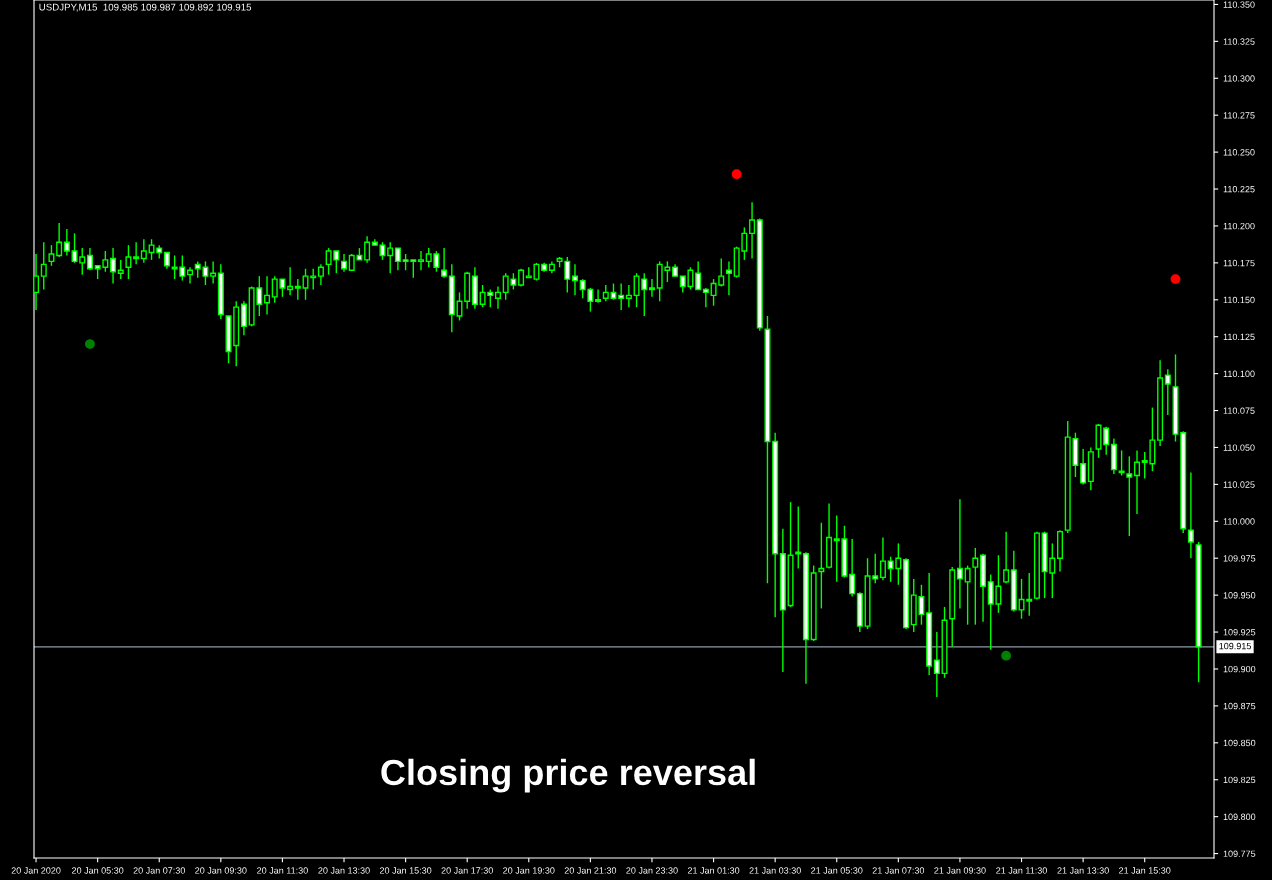  Describe the element at coordinates (898, 870) in the screenshot. I see `x-tick-label: 21 Jan 07:30` at that location.